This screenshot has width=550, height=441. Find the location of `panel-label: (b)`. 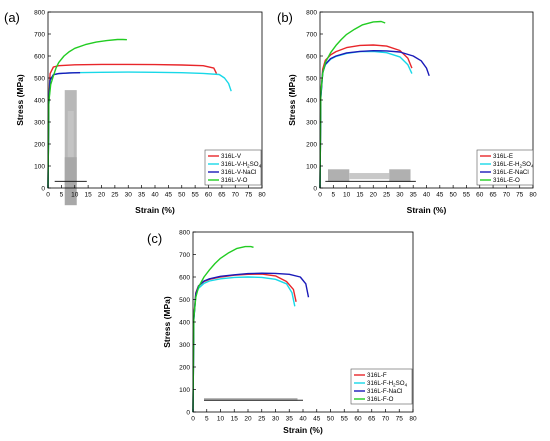

panel-label: (b) is located at coordinates (285, 17).